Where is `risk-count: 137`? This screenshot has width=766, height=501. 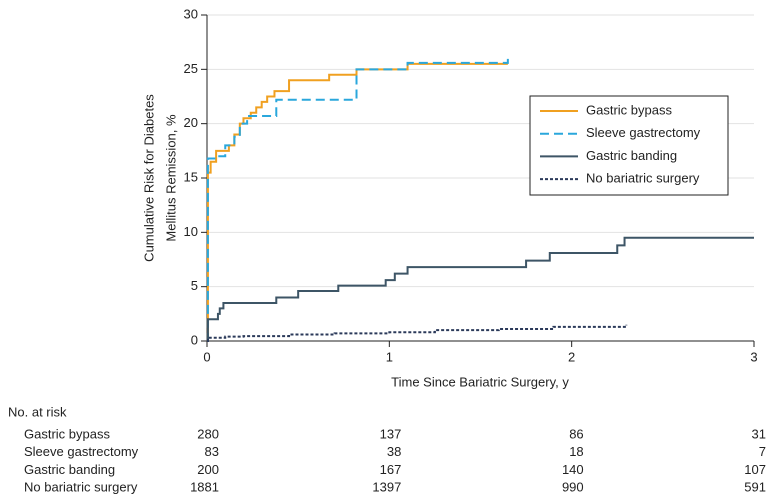
risk-count: 137 is located at coordinates (391, 433).